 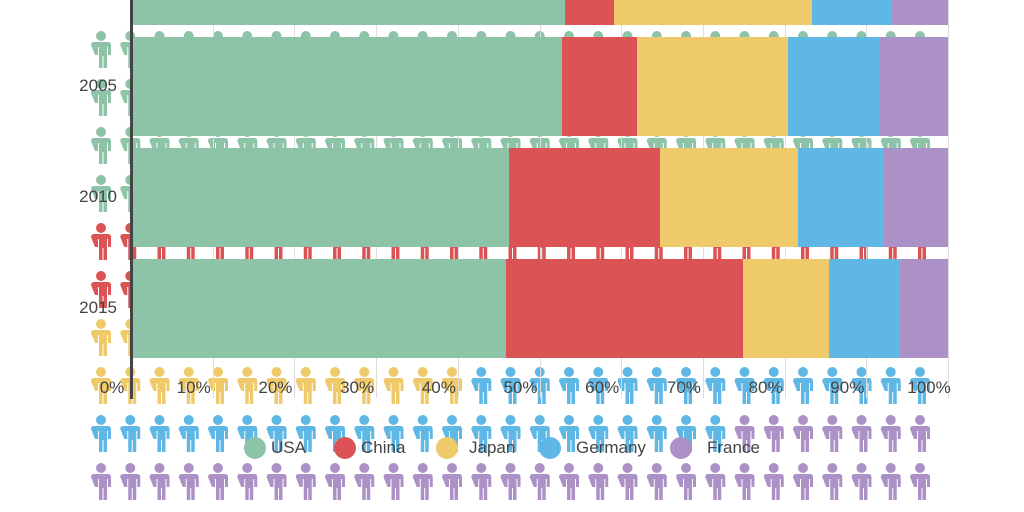 I want to click on legend-item-japan: Japan, so click(x=475, y=448).